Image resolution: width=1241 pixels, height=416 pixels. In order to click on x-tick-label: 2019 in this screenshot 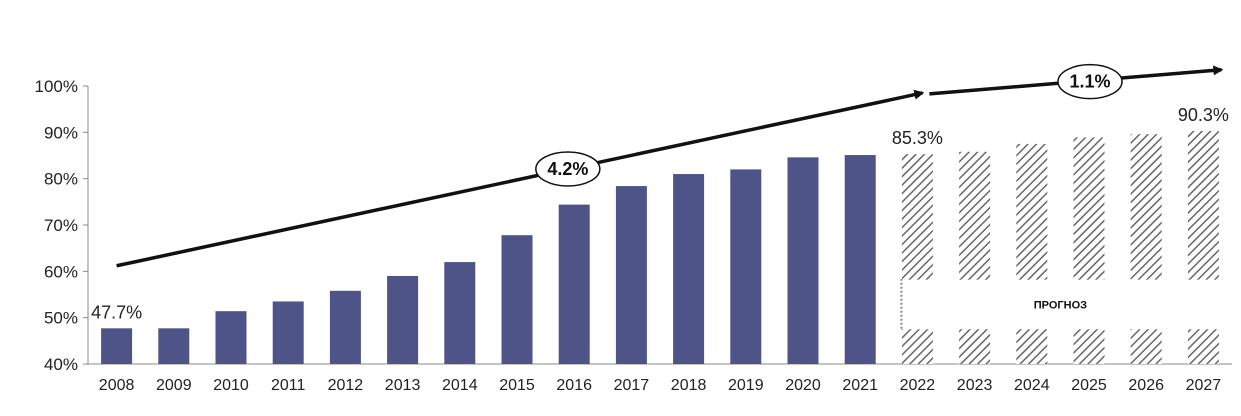, I will do `click(746, 385)`.